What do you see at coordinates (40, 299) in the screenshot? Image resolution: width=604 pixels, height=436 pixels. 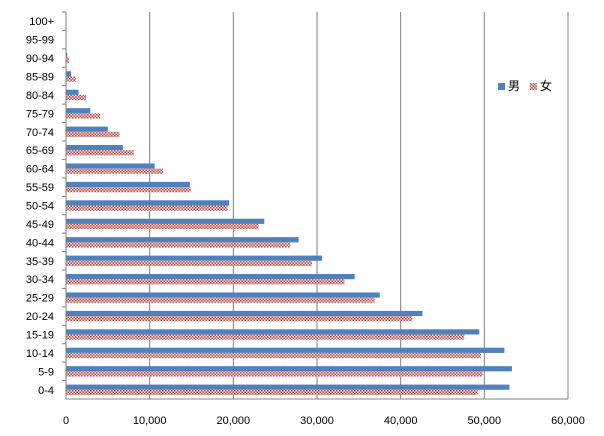 I see `category-label: 25-29` at bounding box center [40, 299].